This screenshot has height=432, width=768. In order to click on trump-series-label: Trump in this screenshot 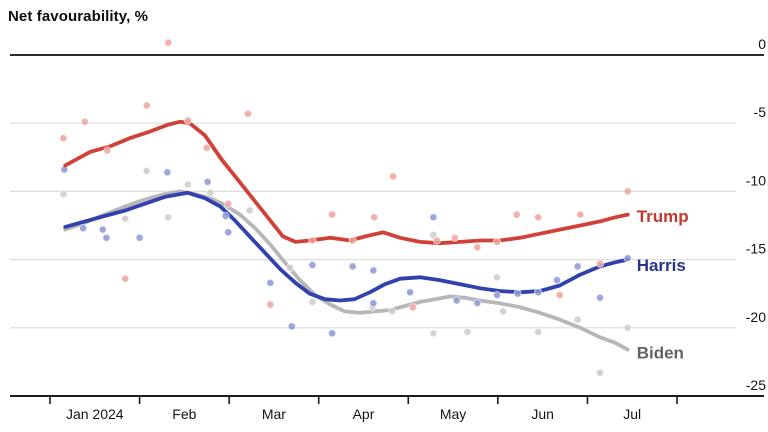, I will do `click(663, 216)`.